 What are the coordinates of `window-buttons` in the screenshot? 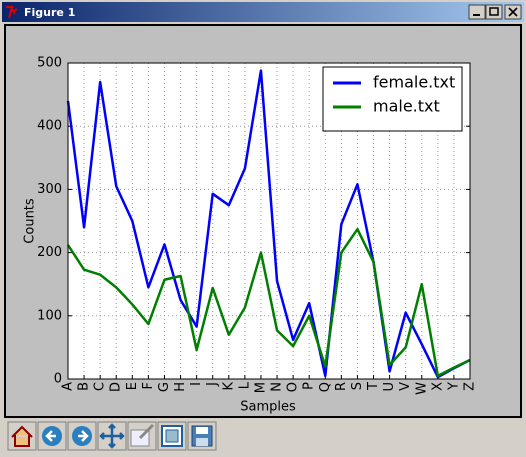 It's located at (495, 12).